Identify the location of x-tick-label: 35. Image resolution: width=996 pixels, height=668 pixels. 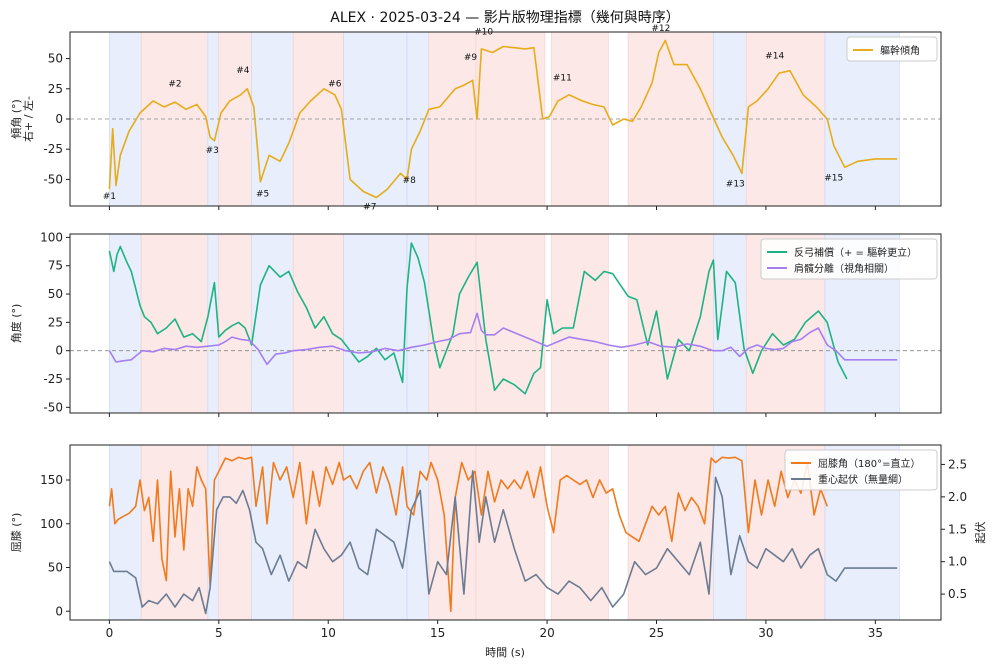
(875, 633).